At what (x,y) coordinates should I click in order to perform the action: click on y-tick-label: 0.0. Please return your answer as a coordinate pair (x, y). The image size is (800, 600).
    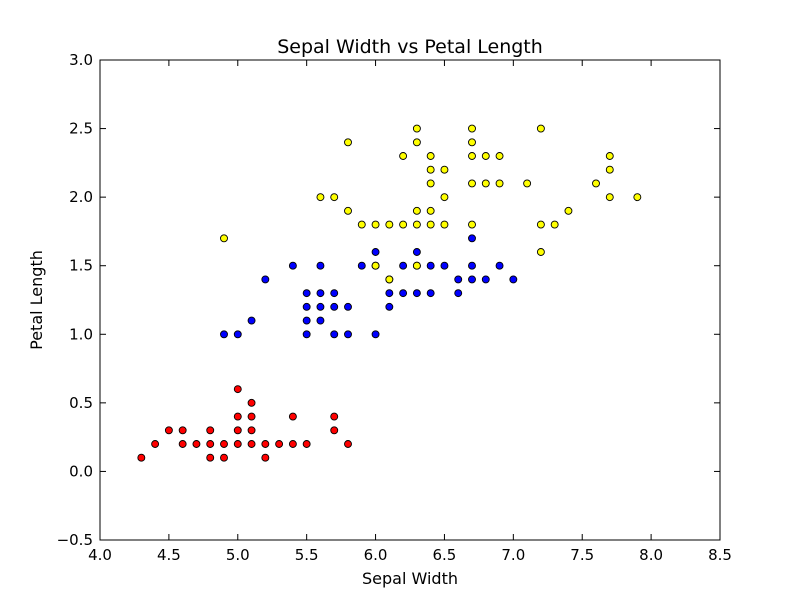
    Looking at the image, I should click on (81, 471).